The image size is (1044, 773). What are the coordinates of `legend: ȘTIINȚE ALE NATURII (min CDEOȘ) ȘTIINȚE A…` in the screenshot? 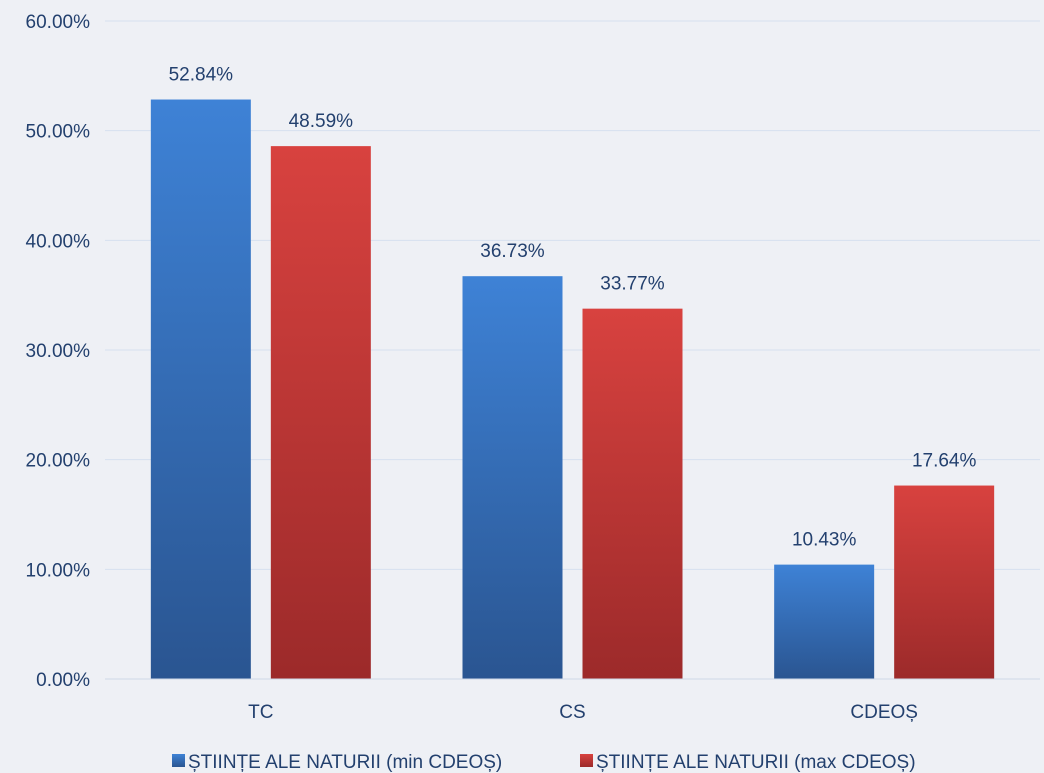 It's located at (544, 762).